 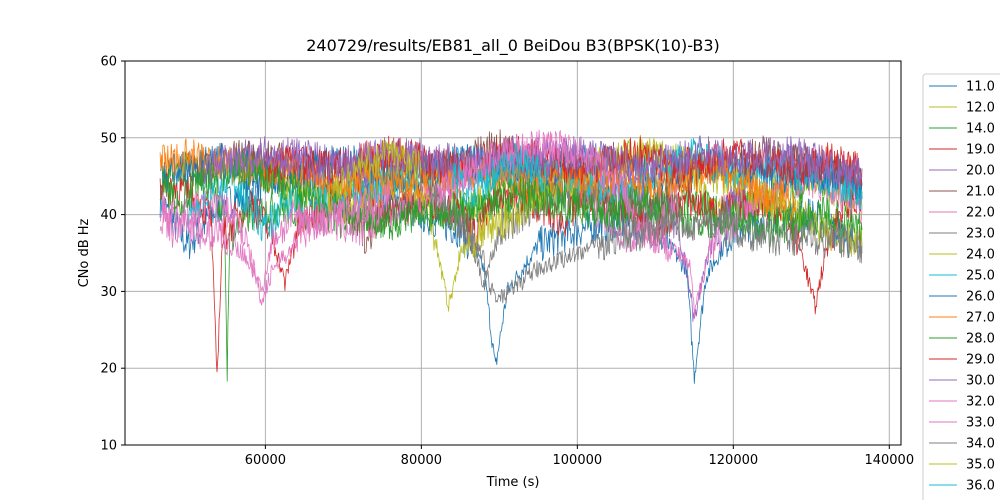 What do you see at coordinates (108, 62) in the screenshot?
I see `y-tick-label: 60` at bounding box center [108, 62].